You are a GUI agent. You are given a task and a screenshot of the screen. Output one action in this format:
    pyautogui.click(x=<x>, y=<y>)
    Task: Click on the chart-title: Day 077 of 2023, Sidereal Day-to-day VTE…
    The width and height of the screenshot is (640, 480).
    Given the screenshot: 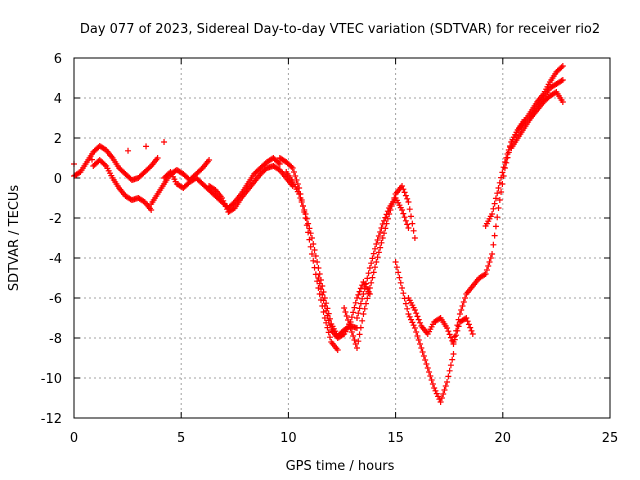 What is the action you would take?
    pyautogui.click(x=340, y=29)
    